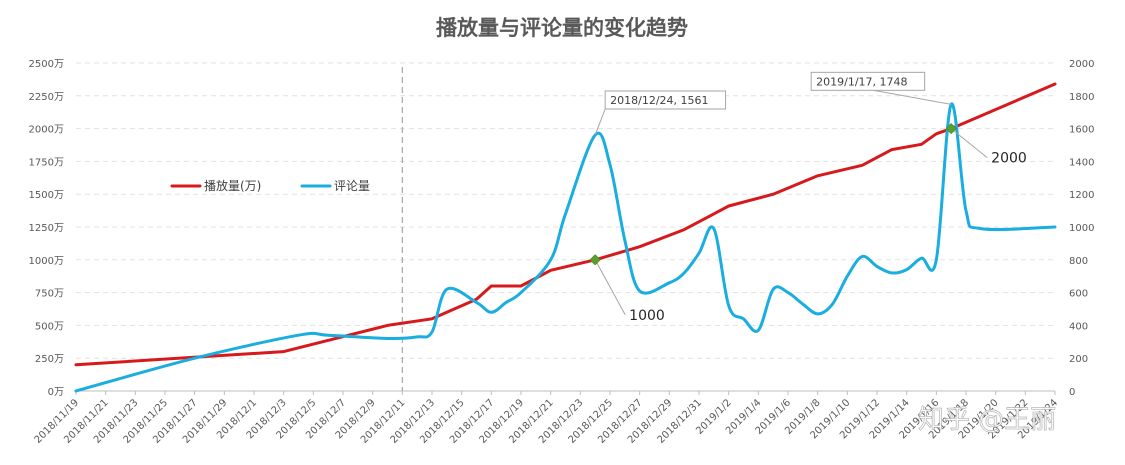  Describe the element at coordinates (1078, 359) in the screenshot. I see `y-right-tick-label: 200` at that location.